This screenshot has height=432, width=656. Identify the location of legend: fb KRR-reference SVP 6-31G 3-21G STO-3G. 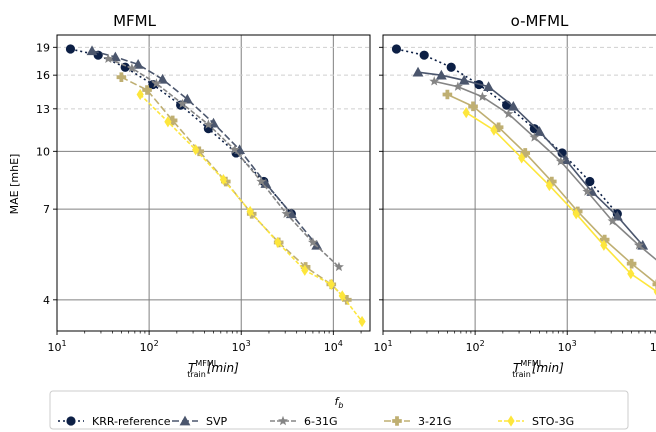
(339, 410).